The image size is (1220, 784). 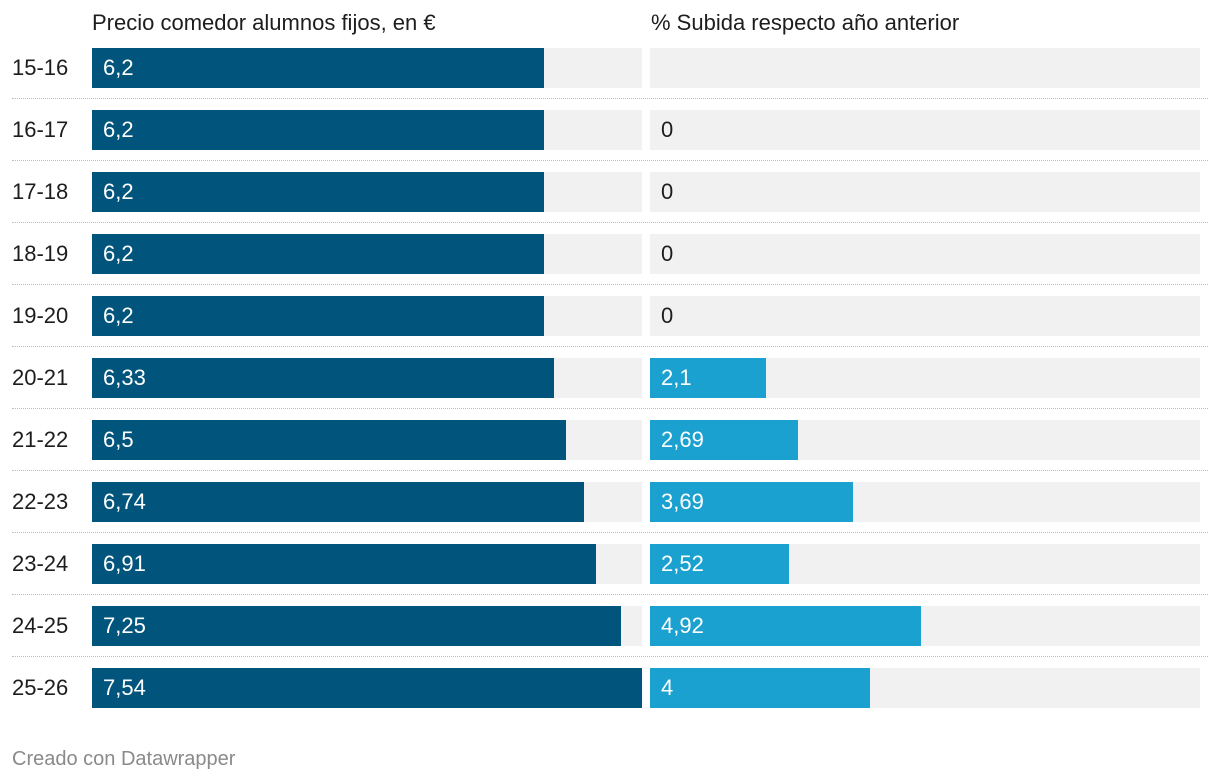 I want to click on price-bar-track: 6,91, so click(x=367, y=564).